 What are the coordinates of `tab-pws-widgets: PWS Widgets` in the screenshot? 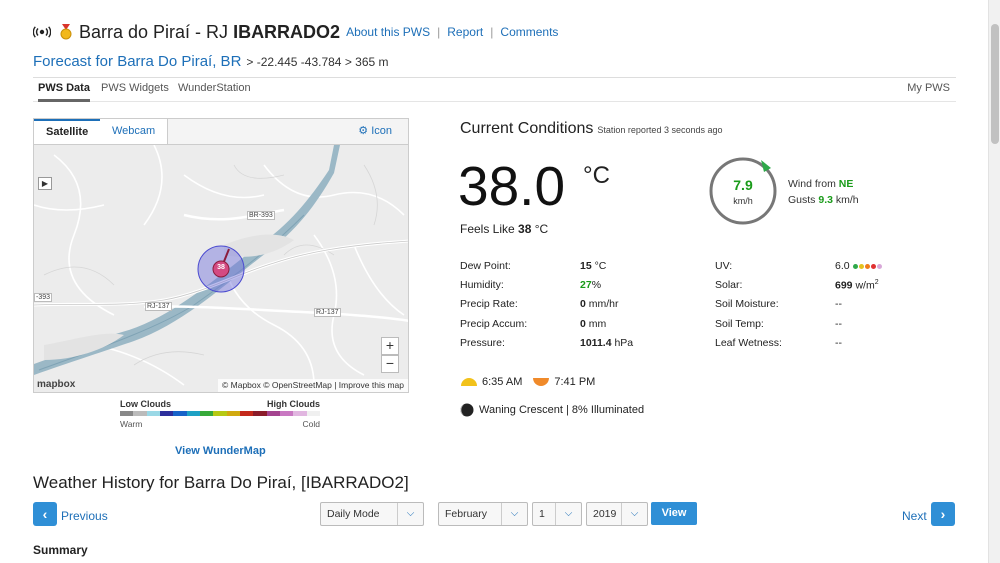 It's located at (135, 88).